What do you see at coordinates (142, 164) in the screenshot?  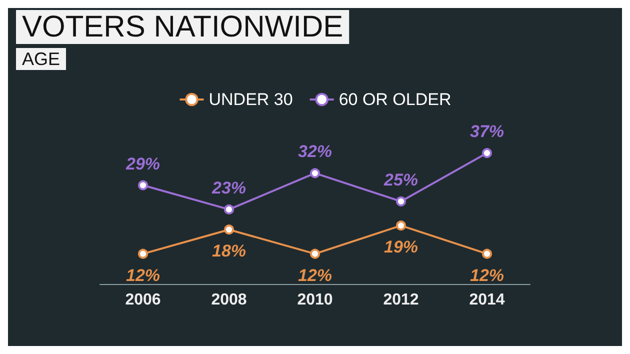 I see `data-label: 29%` at bounding box center [142, 164].